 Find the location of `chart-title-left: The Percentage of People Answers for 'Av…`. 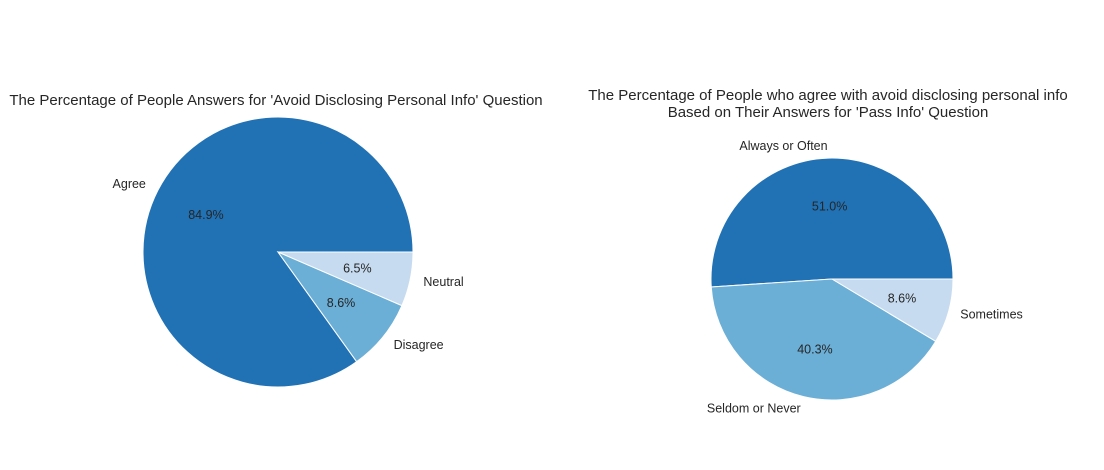

chart-title-left: The Percentage of People Answers for 'Av… is located at coordinates (276, 100).